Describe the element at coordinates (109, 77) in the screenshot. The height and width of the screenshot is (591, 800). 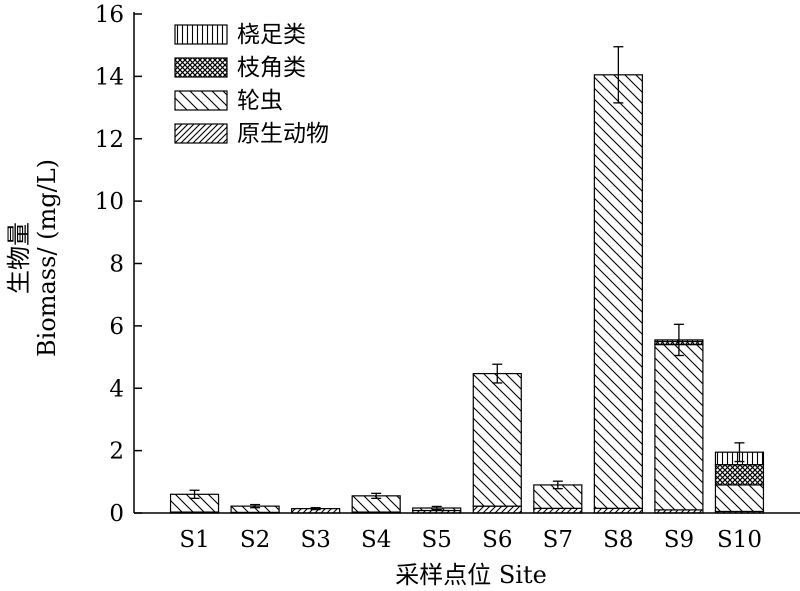
I see `y-tick-label: 14` at that location.